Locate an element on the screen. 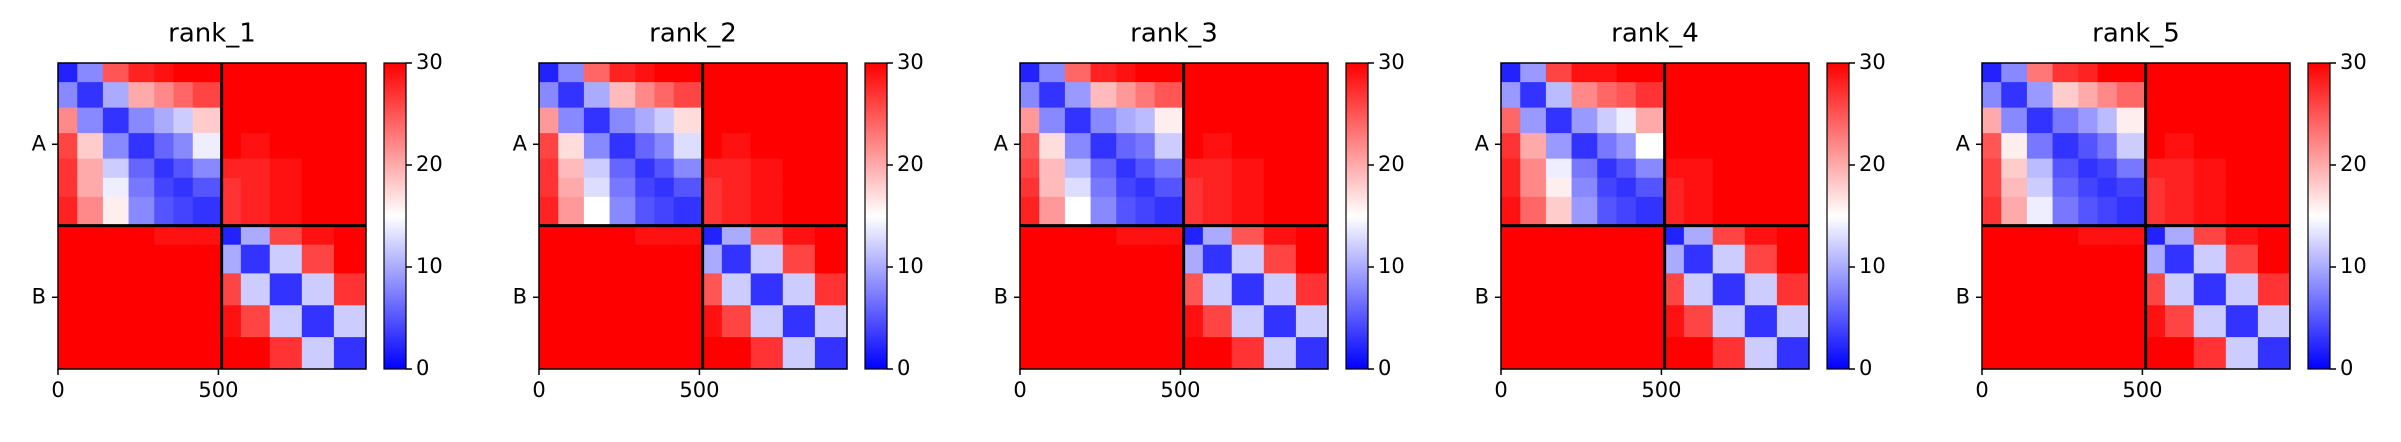  colorbar-tick-label: 10 is located at coordinates (429, 266).